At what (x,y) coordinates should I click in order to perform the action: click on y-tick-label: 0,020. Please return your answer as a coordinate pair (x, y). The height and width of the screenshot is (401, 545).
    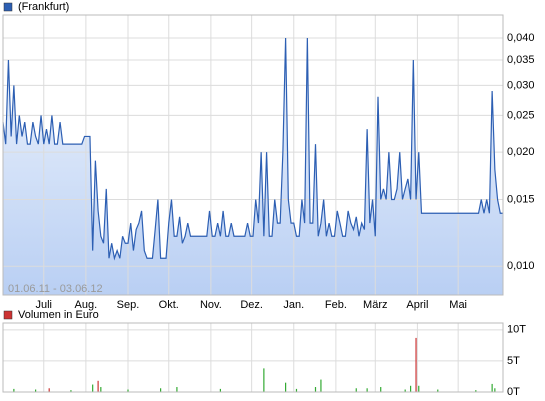
    Looking at the image, I should click on (521, 152).